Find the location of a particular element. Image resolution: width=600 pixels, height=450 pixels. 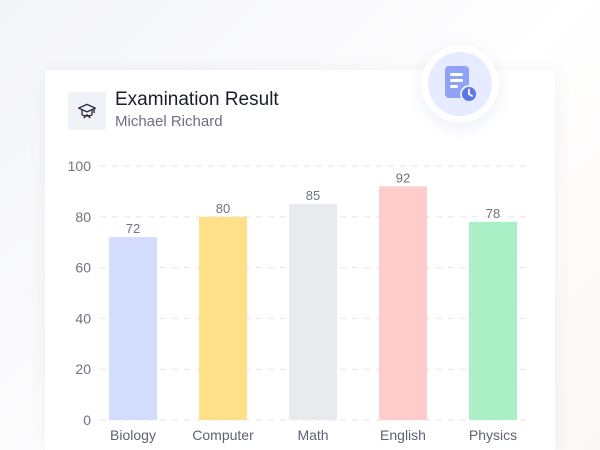

chart-subtitle: Michael Richard is located at coordinates (169, 121).